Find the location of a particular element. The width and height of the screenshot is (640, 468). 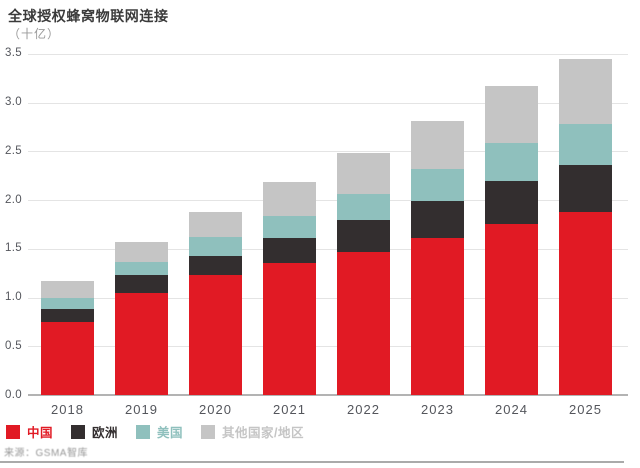

y-axis-tick-label: 1.0 is located at coordinates (13, 297).